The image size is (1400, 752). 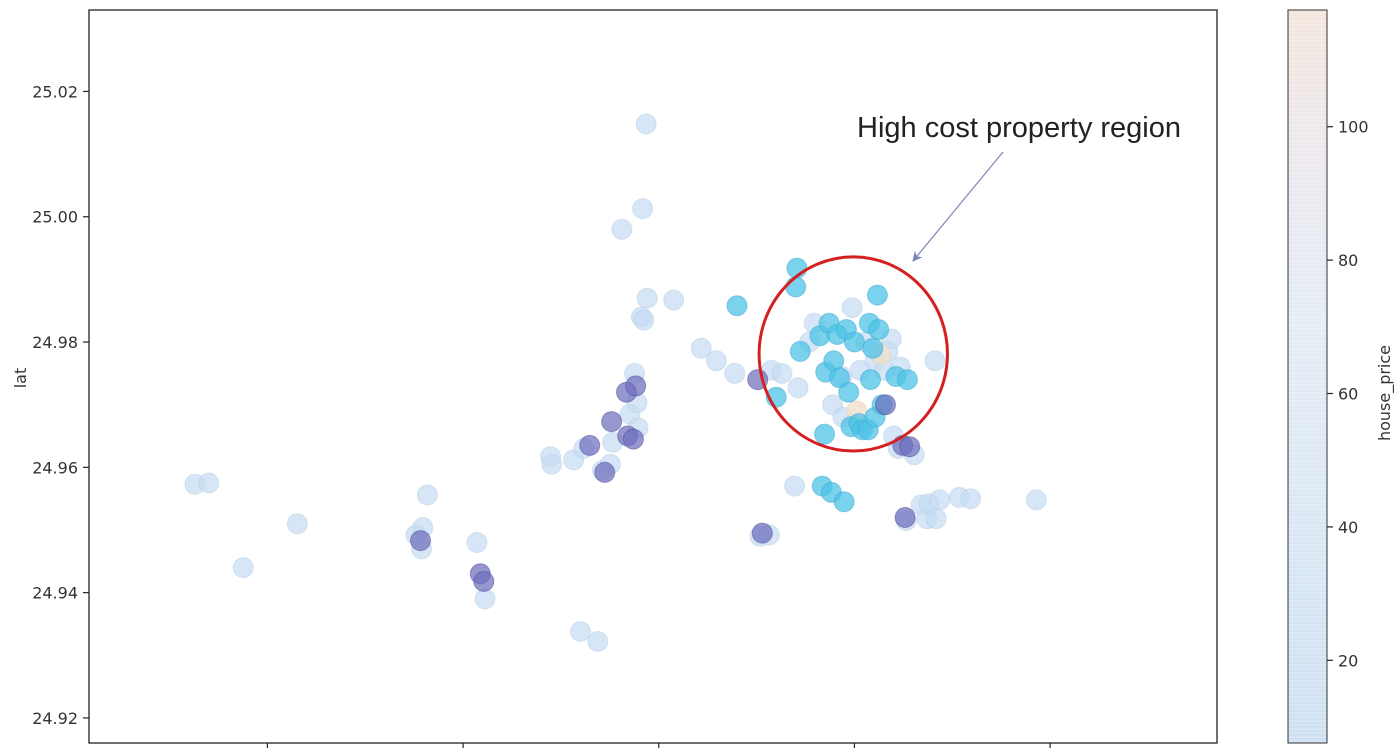 I want to click on colorbar-tick-label: 100, so click(x=1353, y=127).